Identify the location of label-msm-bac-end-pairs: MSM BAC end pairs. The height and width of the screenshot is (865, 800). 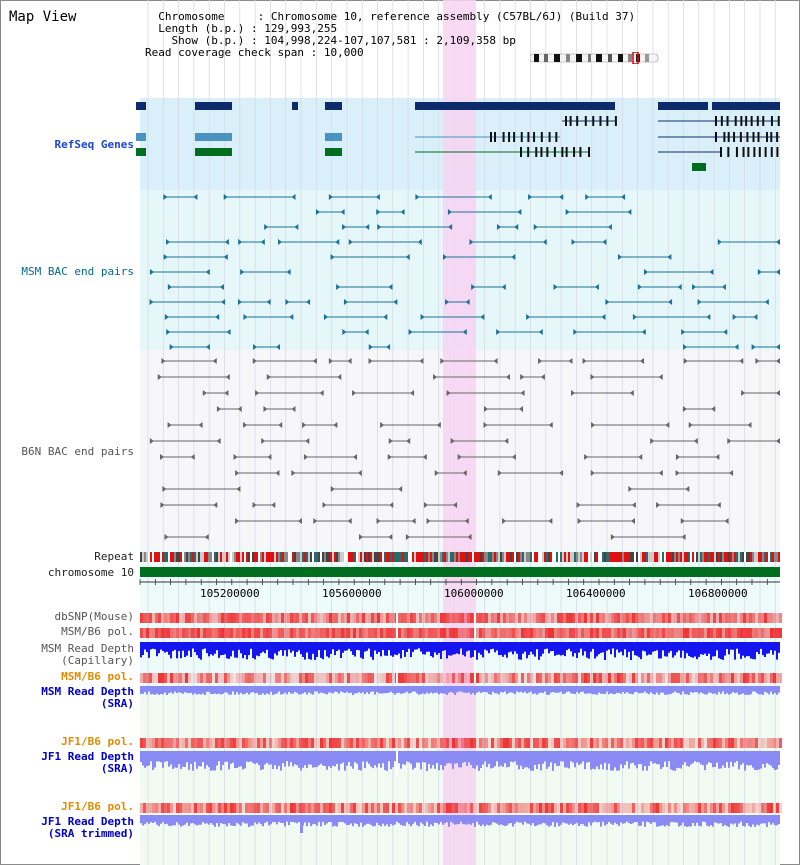
(77, 271).